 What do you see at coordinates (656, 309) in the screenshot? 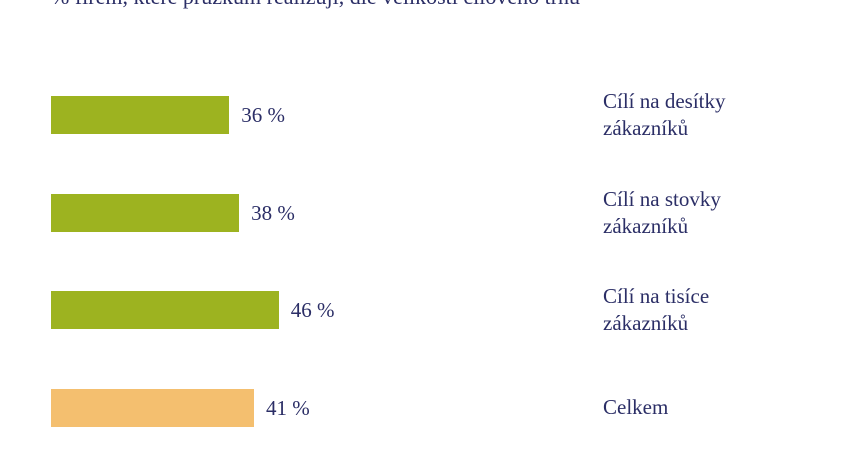
I see `category-label: Cílí na tisíce zákazníků` at bounding box center [656, 309].